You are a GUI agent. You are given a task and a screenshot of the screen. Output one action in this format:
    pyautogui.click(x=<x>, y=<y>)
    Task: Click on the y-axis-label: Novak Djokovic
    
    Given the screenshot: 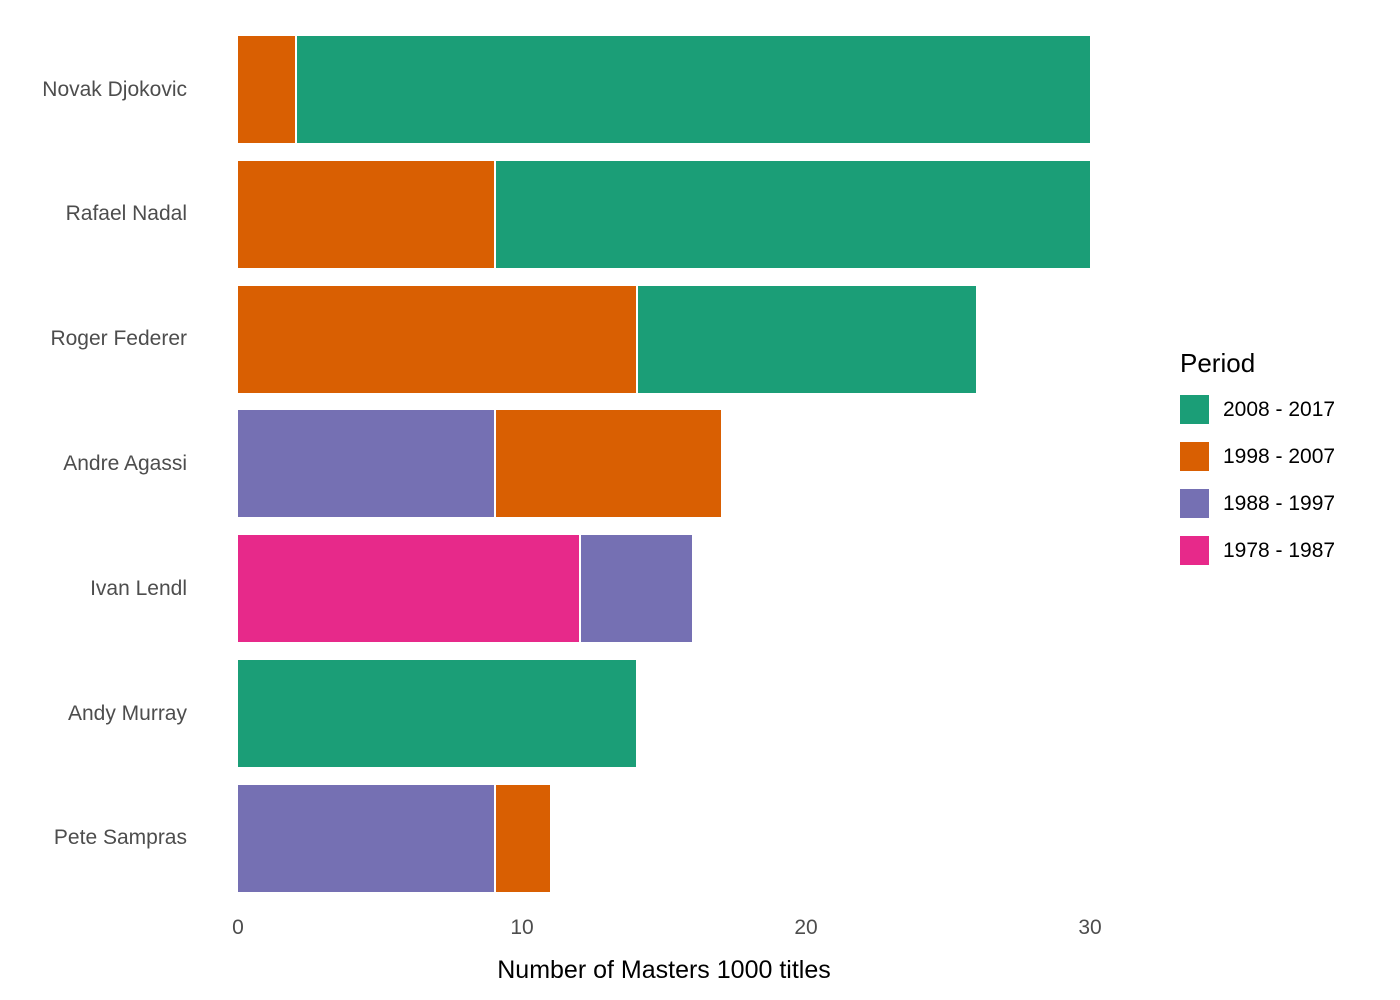 What is the action you would take?
    pyautogui.click(x=114, y=89)
    